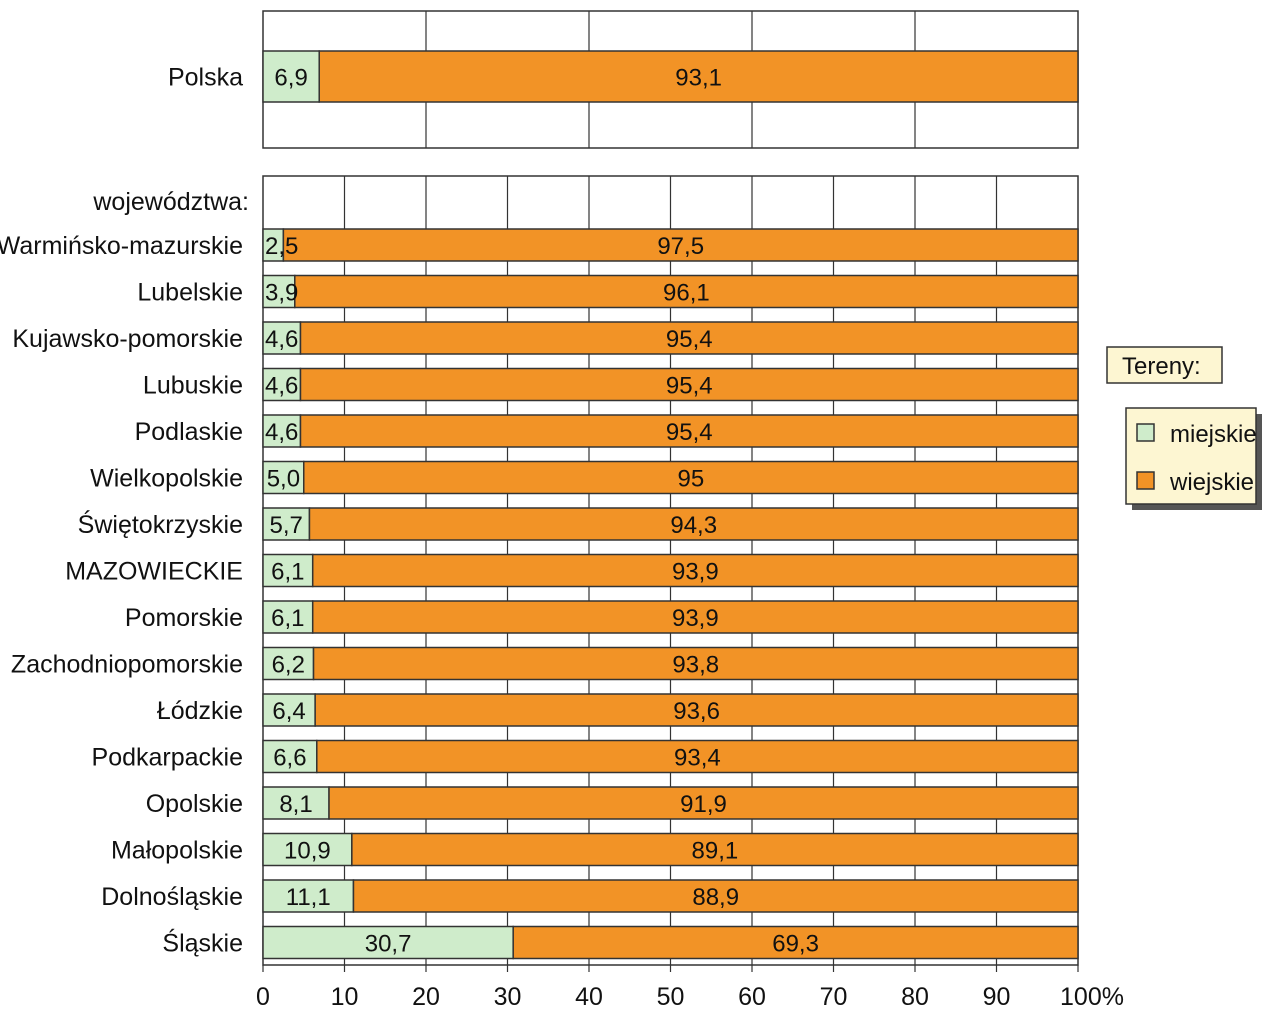 Image resolution: width=1266 pixels, height=1010 pixels. Describe the element at coordinates (167, 758) in the screenshot. I see `category-label: Podkarpackie` at that location.